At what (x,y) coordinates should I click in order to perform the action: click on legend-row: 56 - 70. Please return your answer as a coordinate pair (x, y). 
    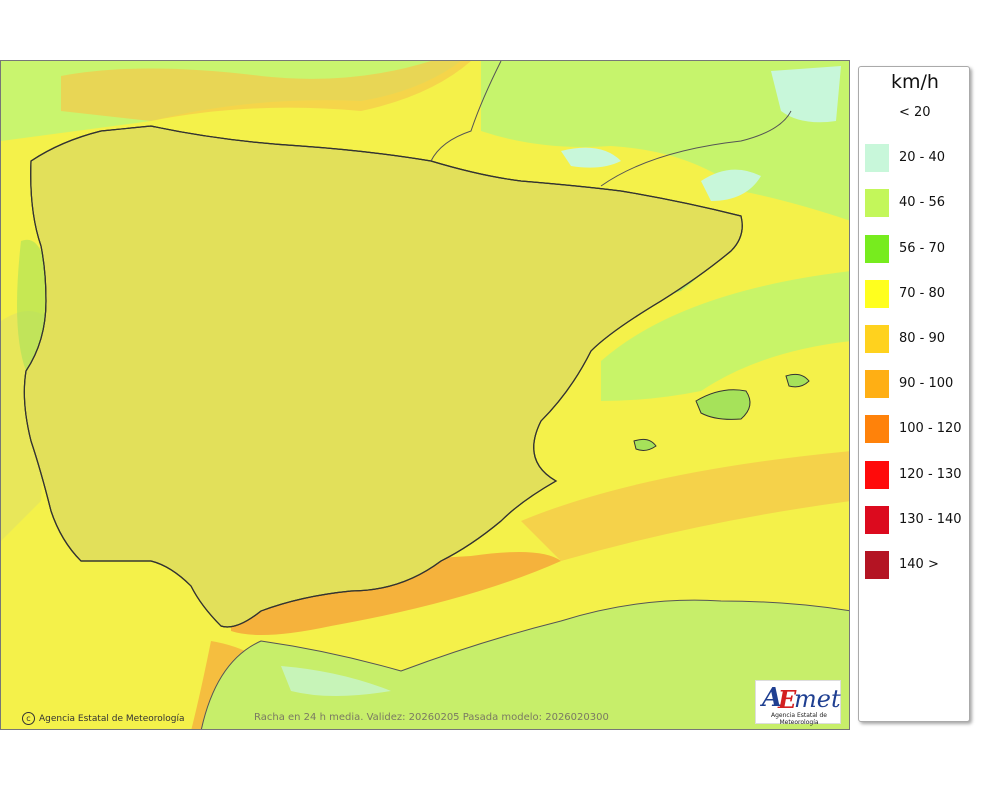
    Looking at the image, I should click on (916, 248).